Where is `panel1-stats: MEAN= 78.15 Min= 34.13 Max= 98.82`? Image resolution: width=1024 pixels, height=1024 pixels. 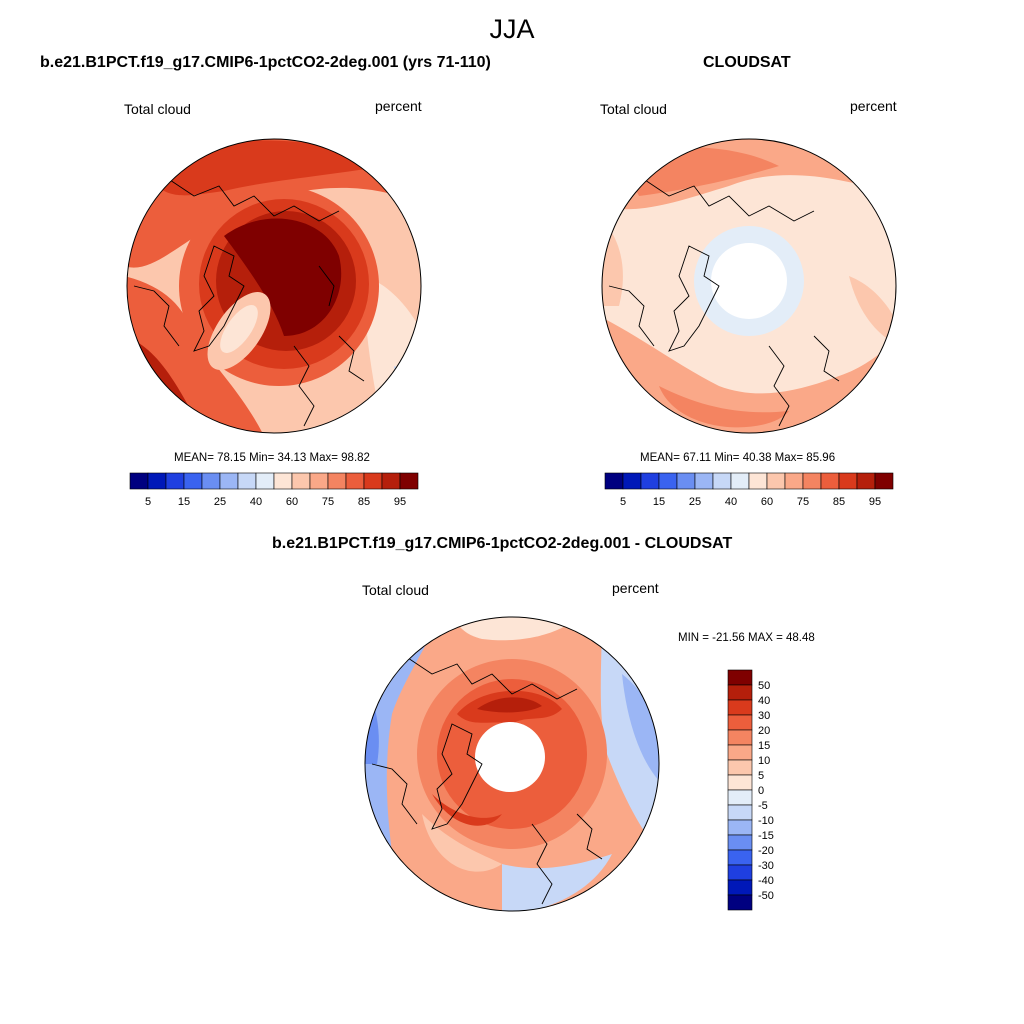 panel1-stats: MEAN= 78.15 Min= 34.13 Max= 98.82 is located at coordinates (272, 458).